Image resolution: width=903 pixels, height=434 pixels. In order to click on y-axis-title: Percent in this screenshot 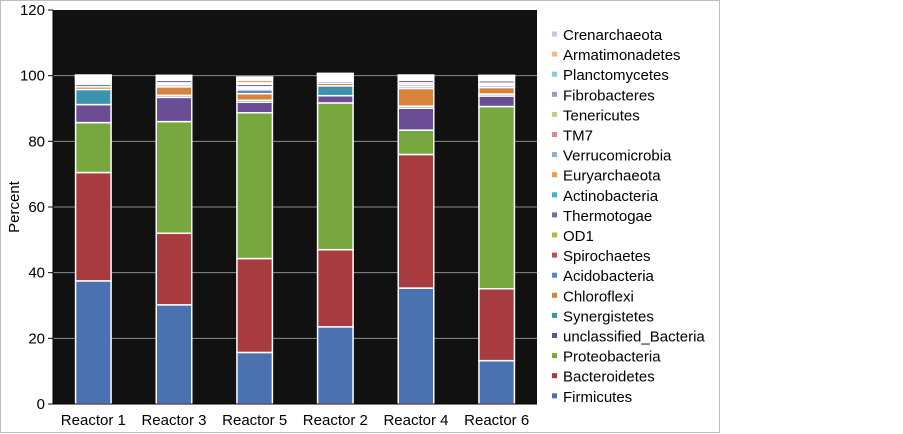, I will do `click(14, 206)`.